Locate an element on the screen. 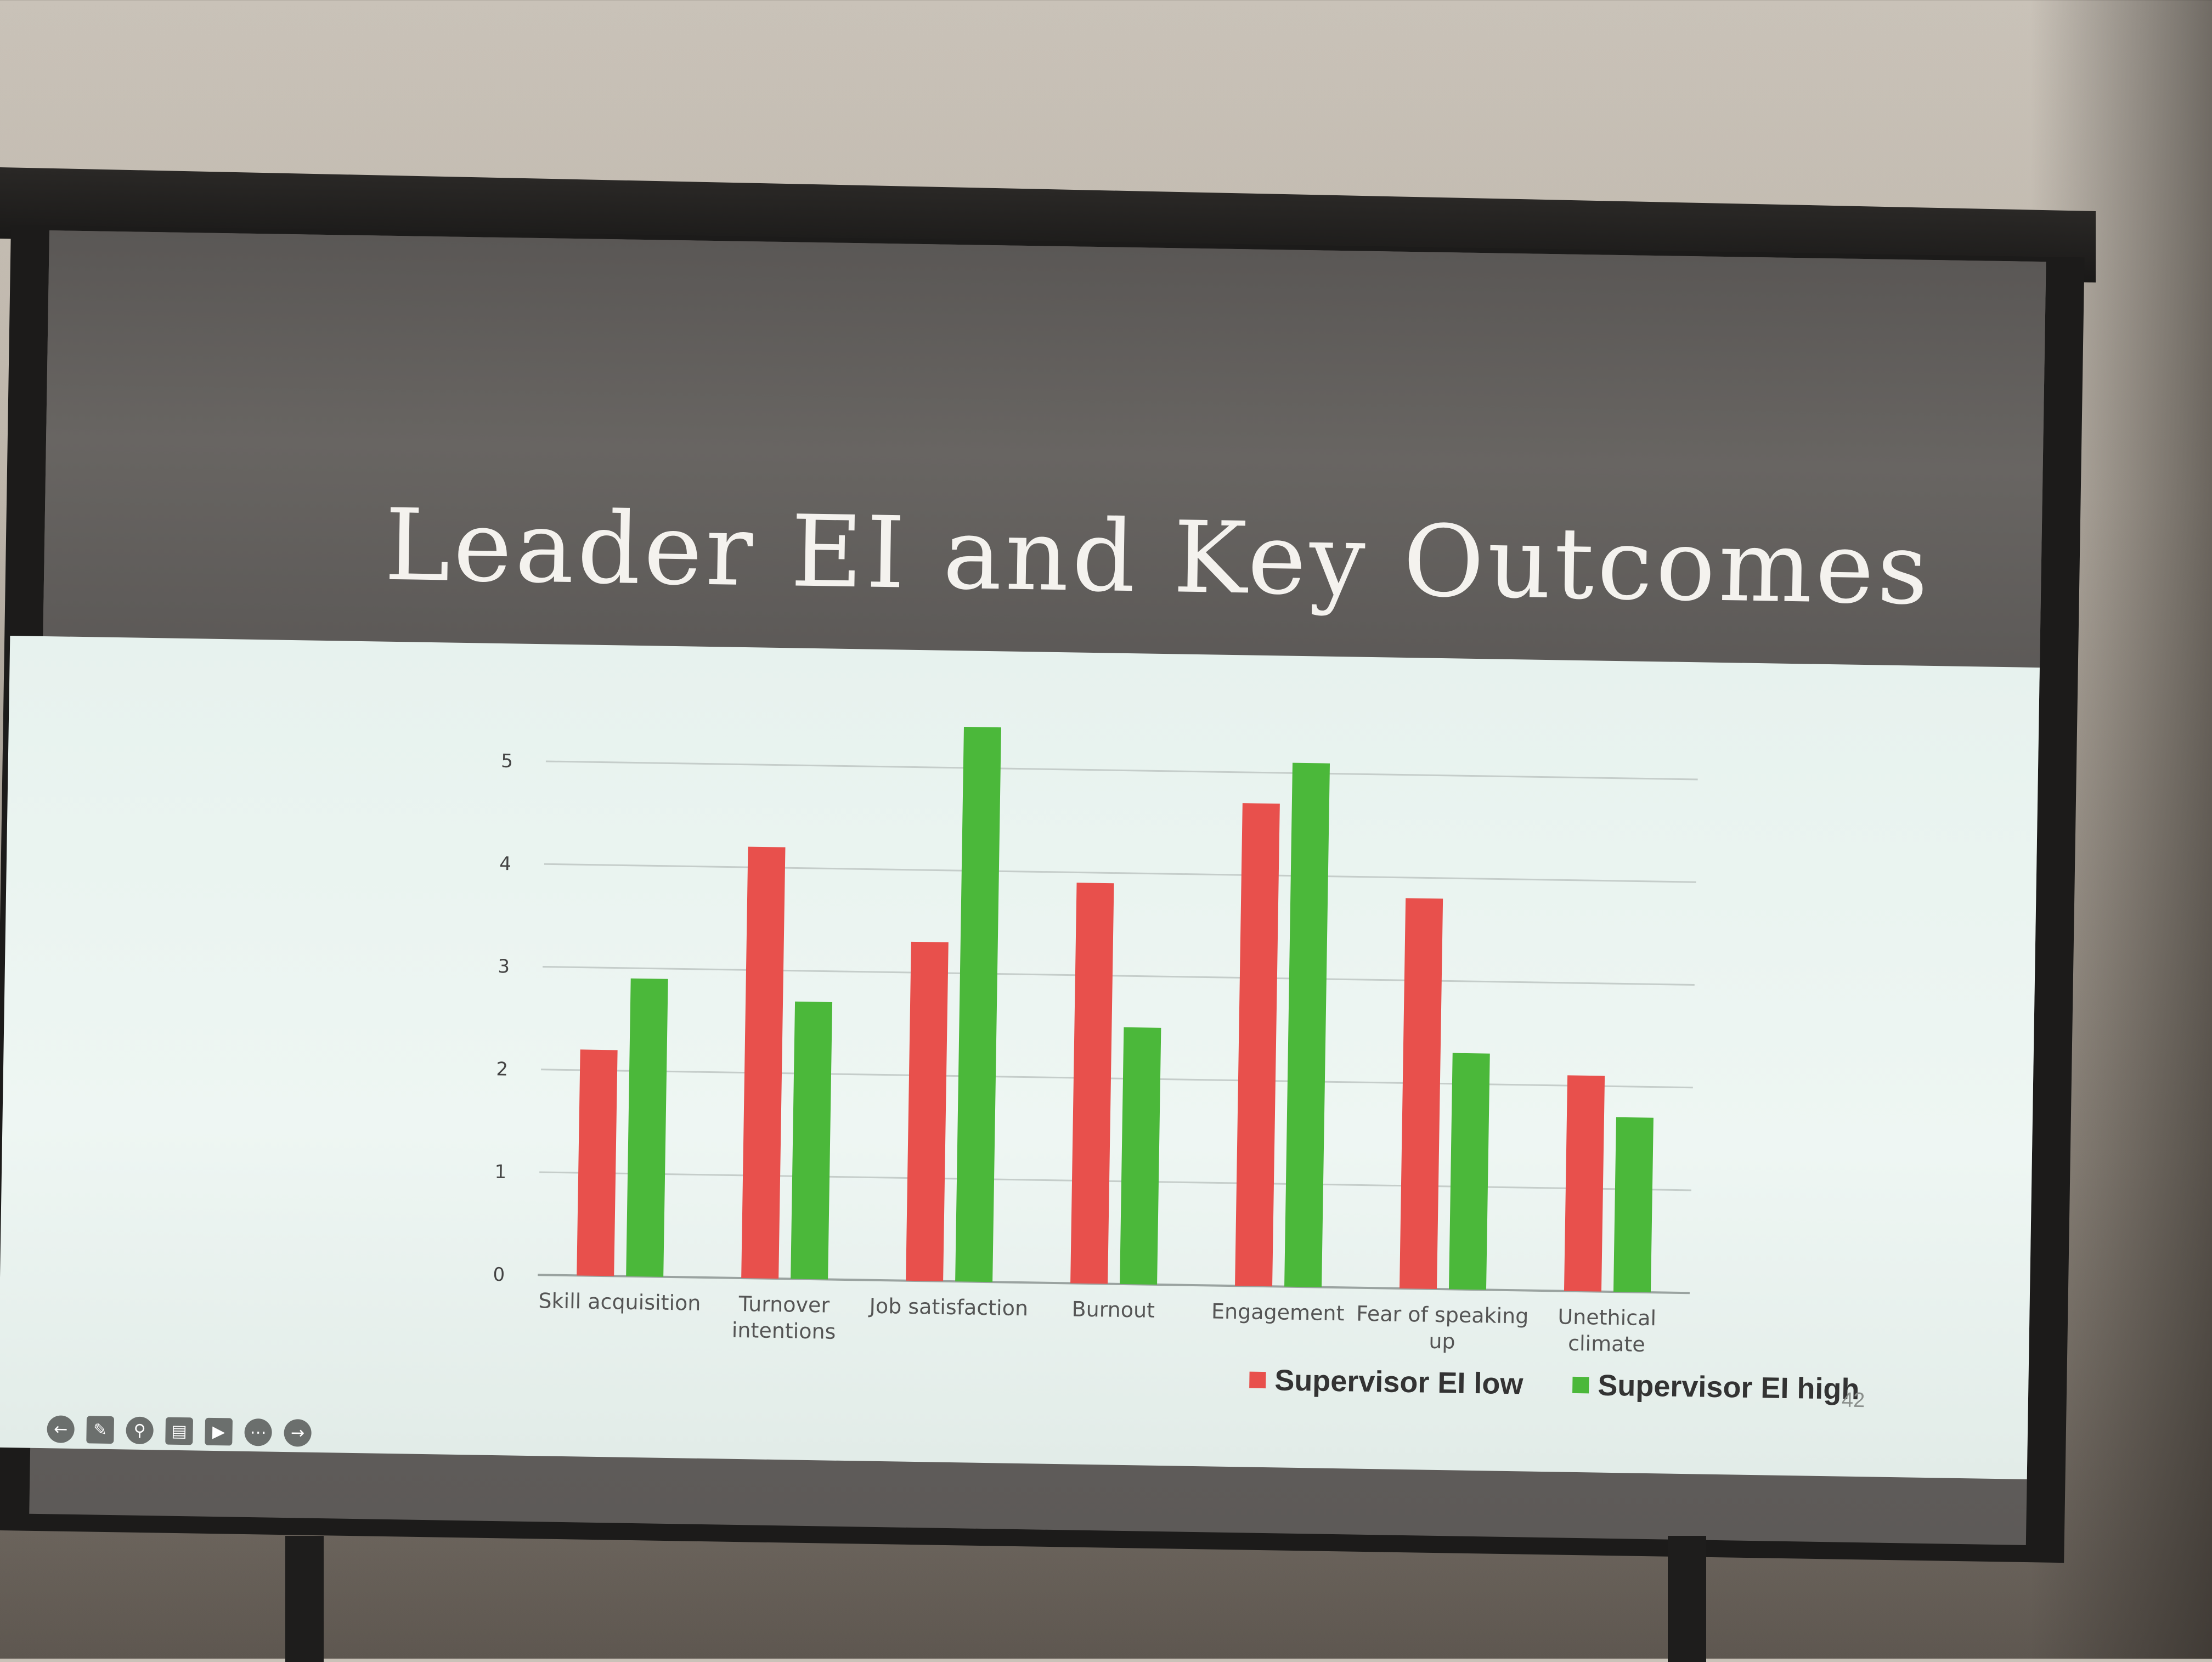  zoom-icon: ⚲ is located at coordinates (140, 1430).